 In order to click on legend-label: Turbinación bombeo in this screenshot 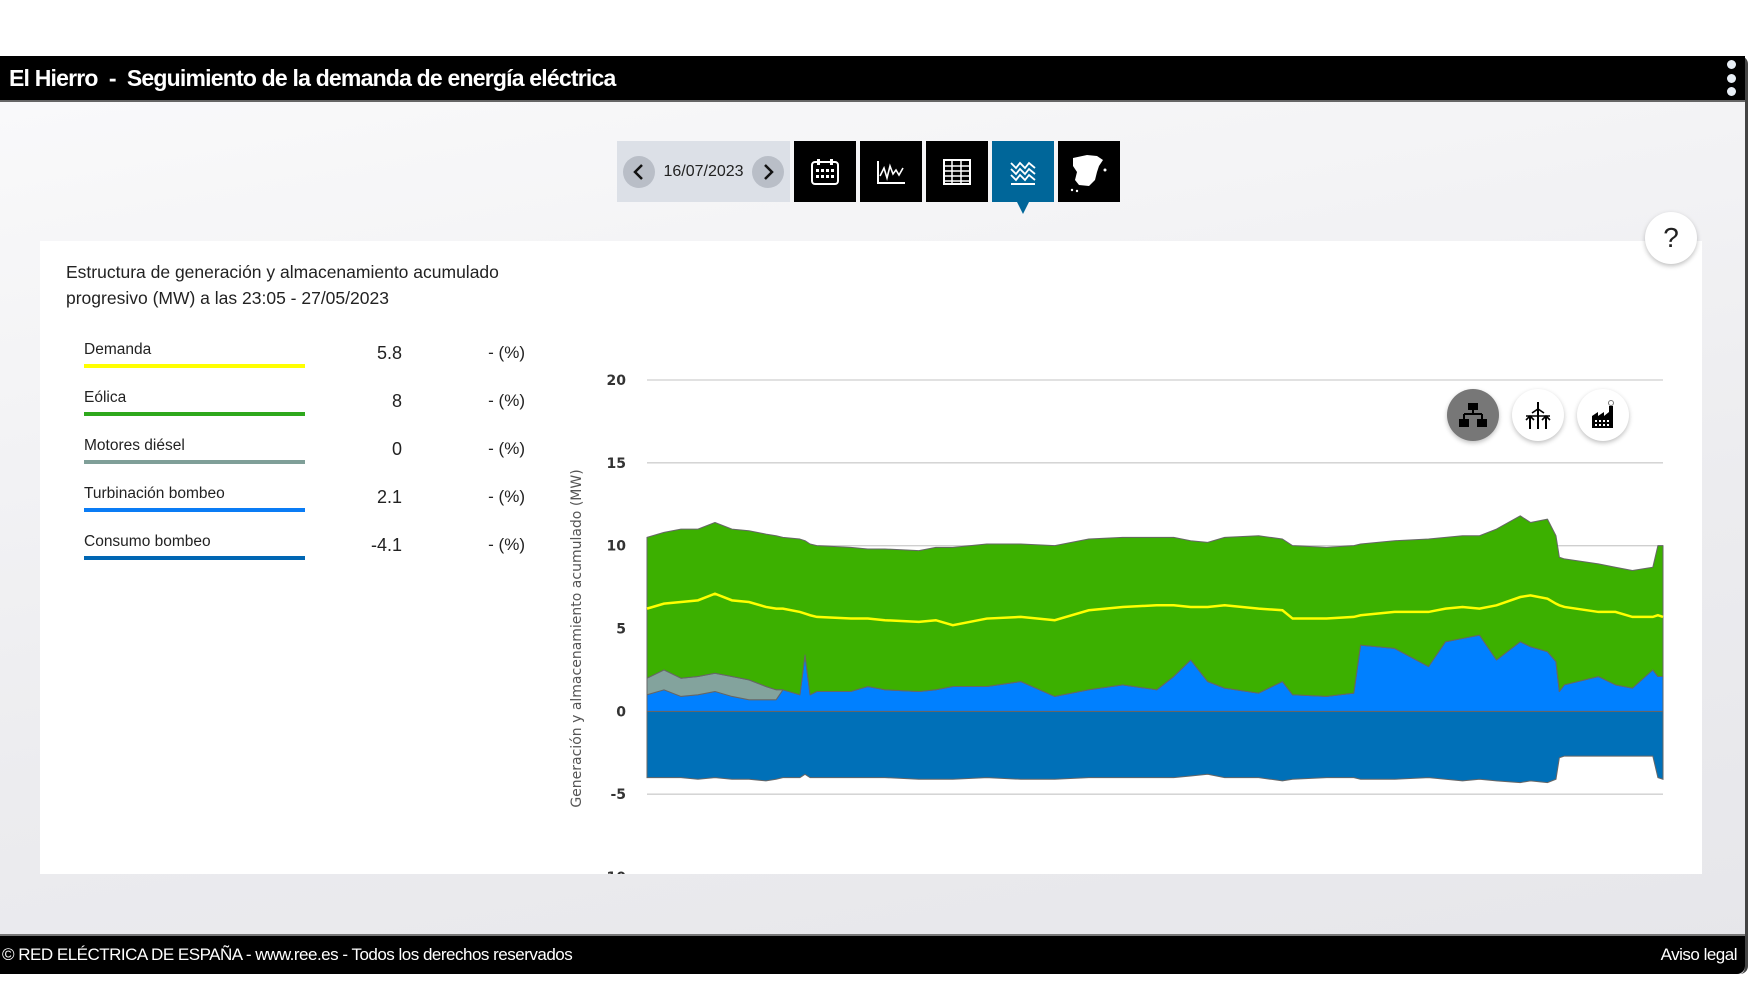, I will do `click(154, 493)`.